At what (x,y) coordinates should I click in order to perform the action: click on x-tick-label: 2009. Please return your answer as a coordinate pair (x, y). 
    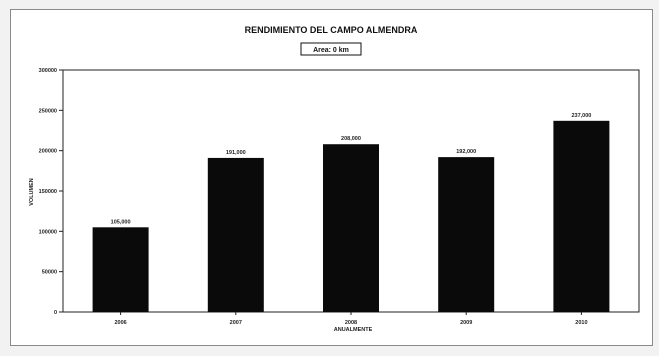
    Looking at the image, I should click on (466, 323).